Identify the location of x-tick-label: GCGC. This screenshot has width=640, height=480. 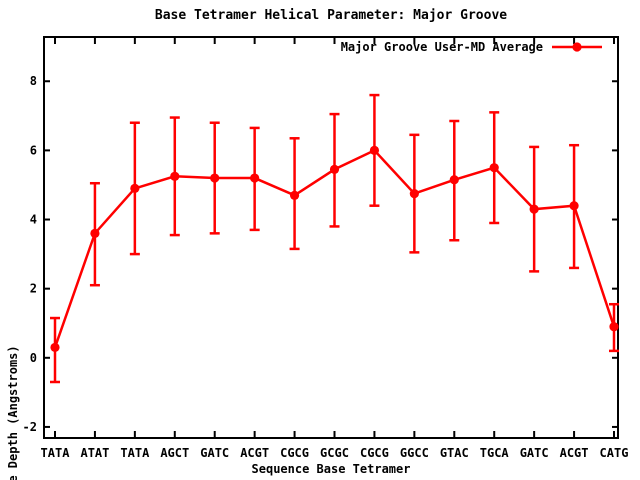
(334, 453).